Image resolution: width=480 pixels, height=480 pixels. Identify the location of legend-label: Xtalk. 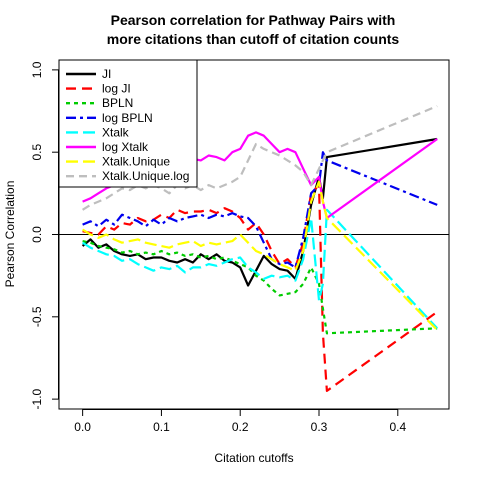
(116, 132).